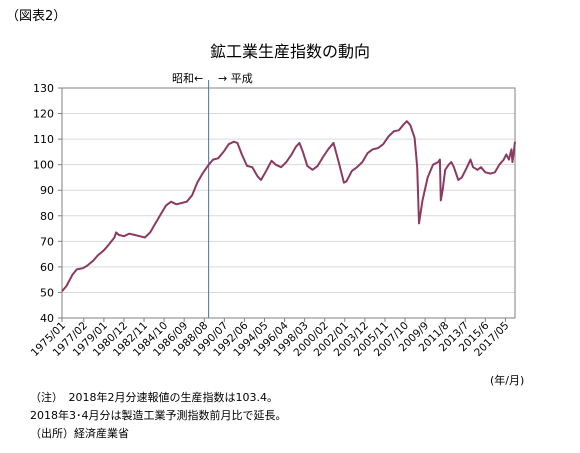 This screenshot has width=580, height=453. What do you see at coordinates (47, 318) in the screenshot?
I see `y-tick-label: 40` at bounding box center [47, 318].